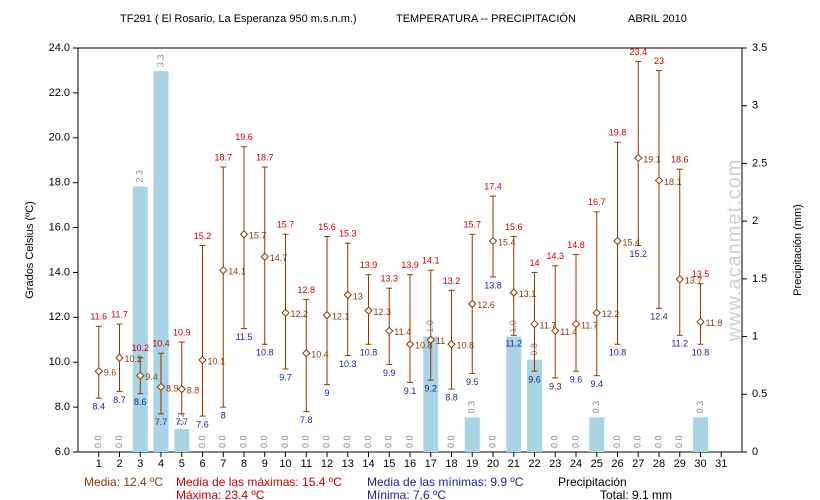 This screenshot has width=820, height=500. I want to click on y2-tick-label: 3, so click(755, 106).